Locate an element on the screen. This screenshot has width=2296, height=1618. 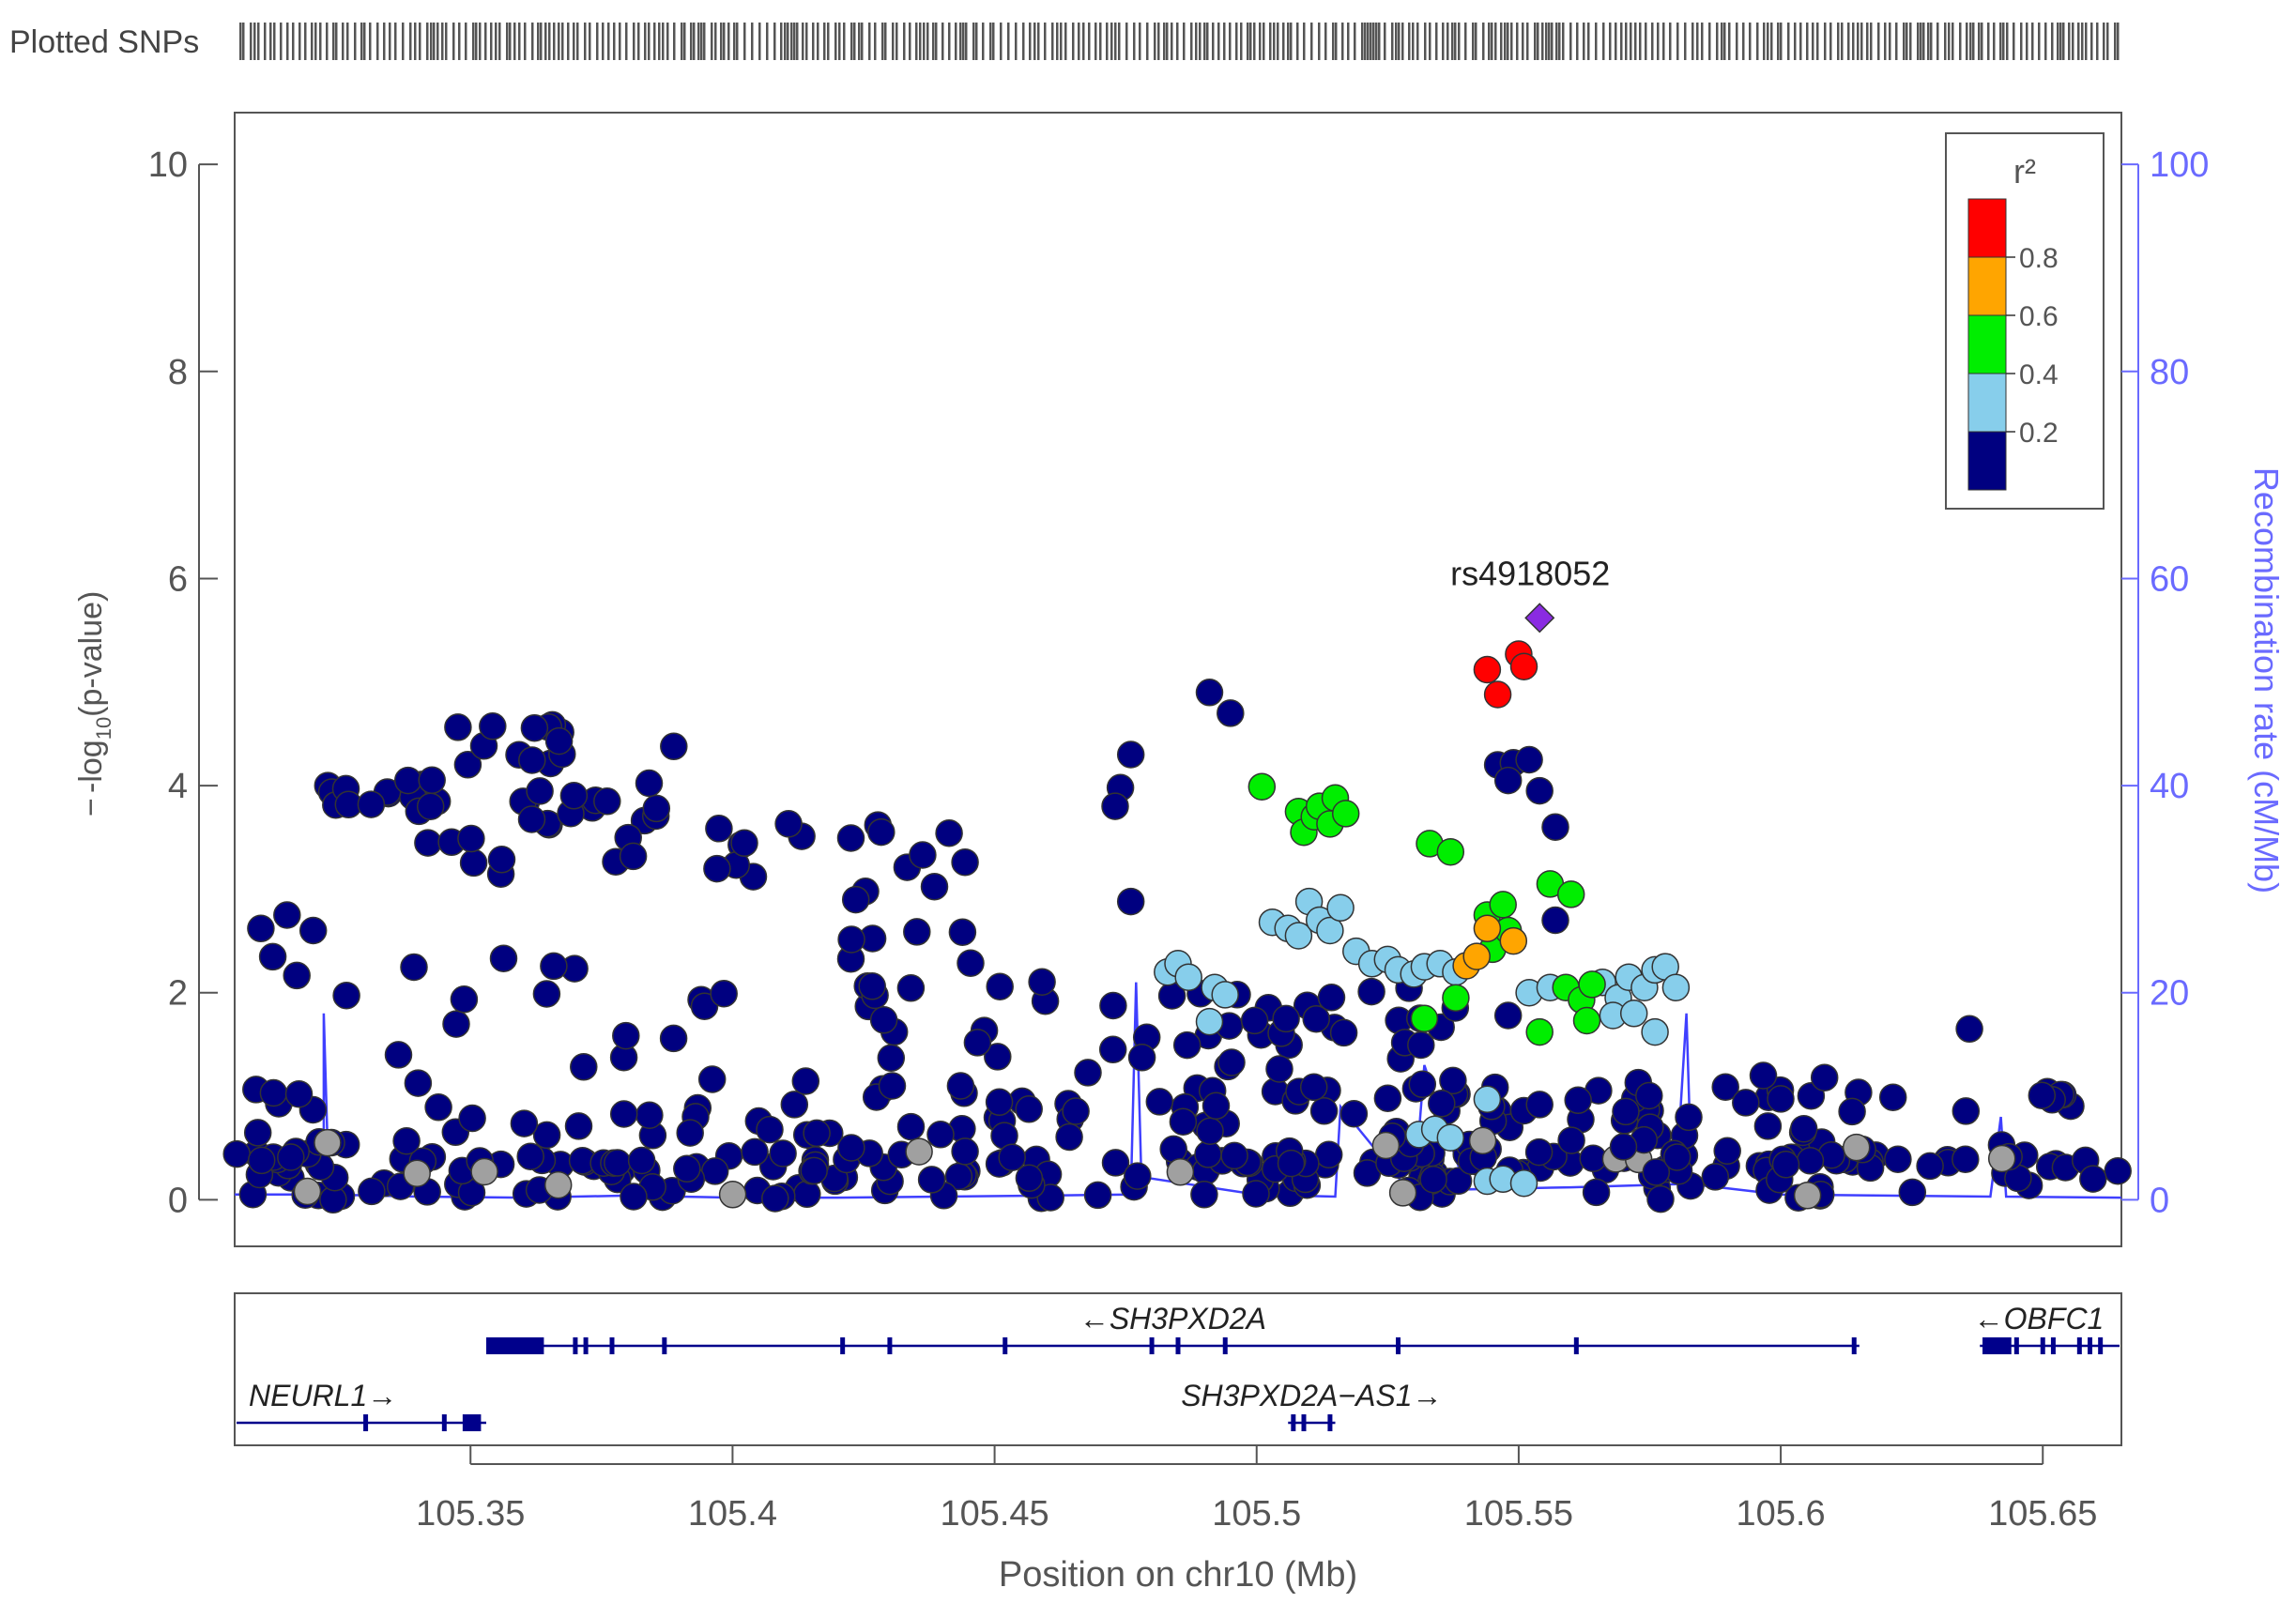
y2-tick-label: 0 is located at coordinates (2159, 1200).